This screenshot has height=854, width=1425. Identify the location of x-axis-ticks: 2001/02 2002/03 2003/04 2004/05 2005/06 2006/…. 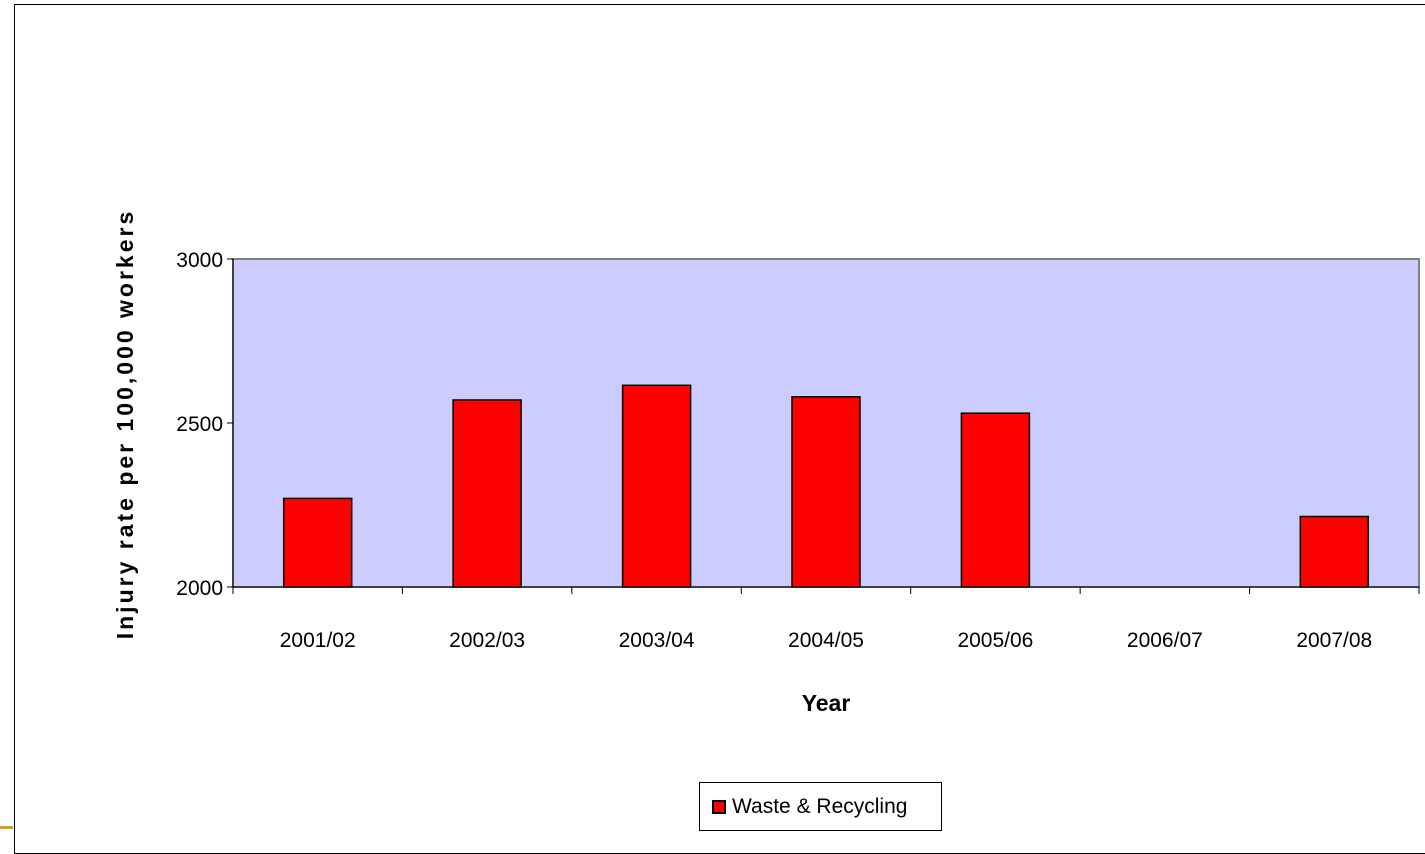
(826, 619).